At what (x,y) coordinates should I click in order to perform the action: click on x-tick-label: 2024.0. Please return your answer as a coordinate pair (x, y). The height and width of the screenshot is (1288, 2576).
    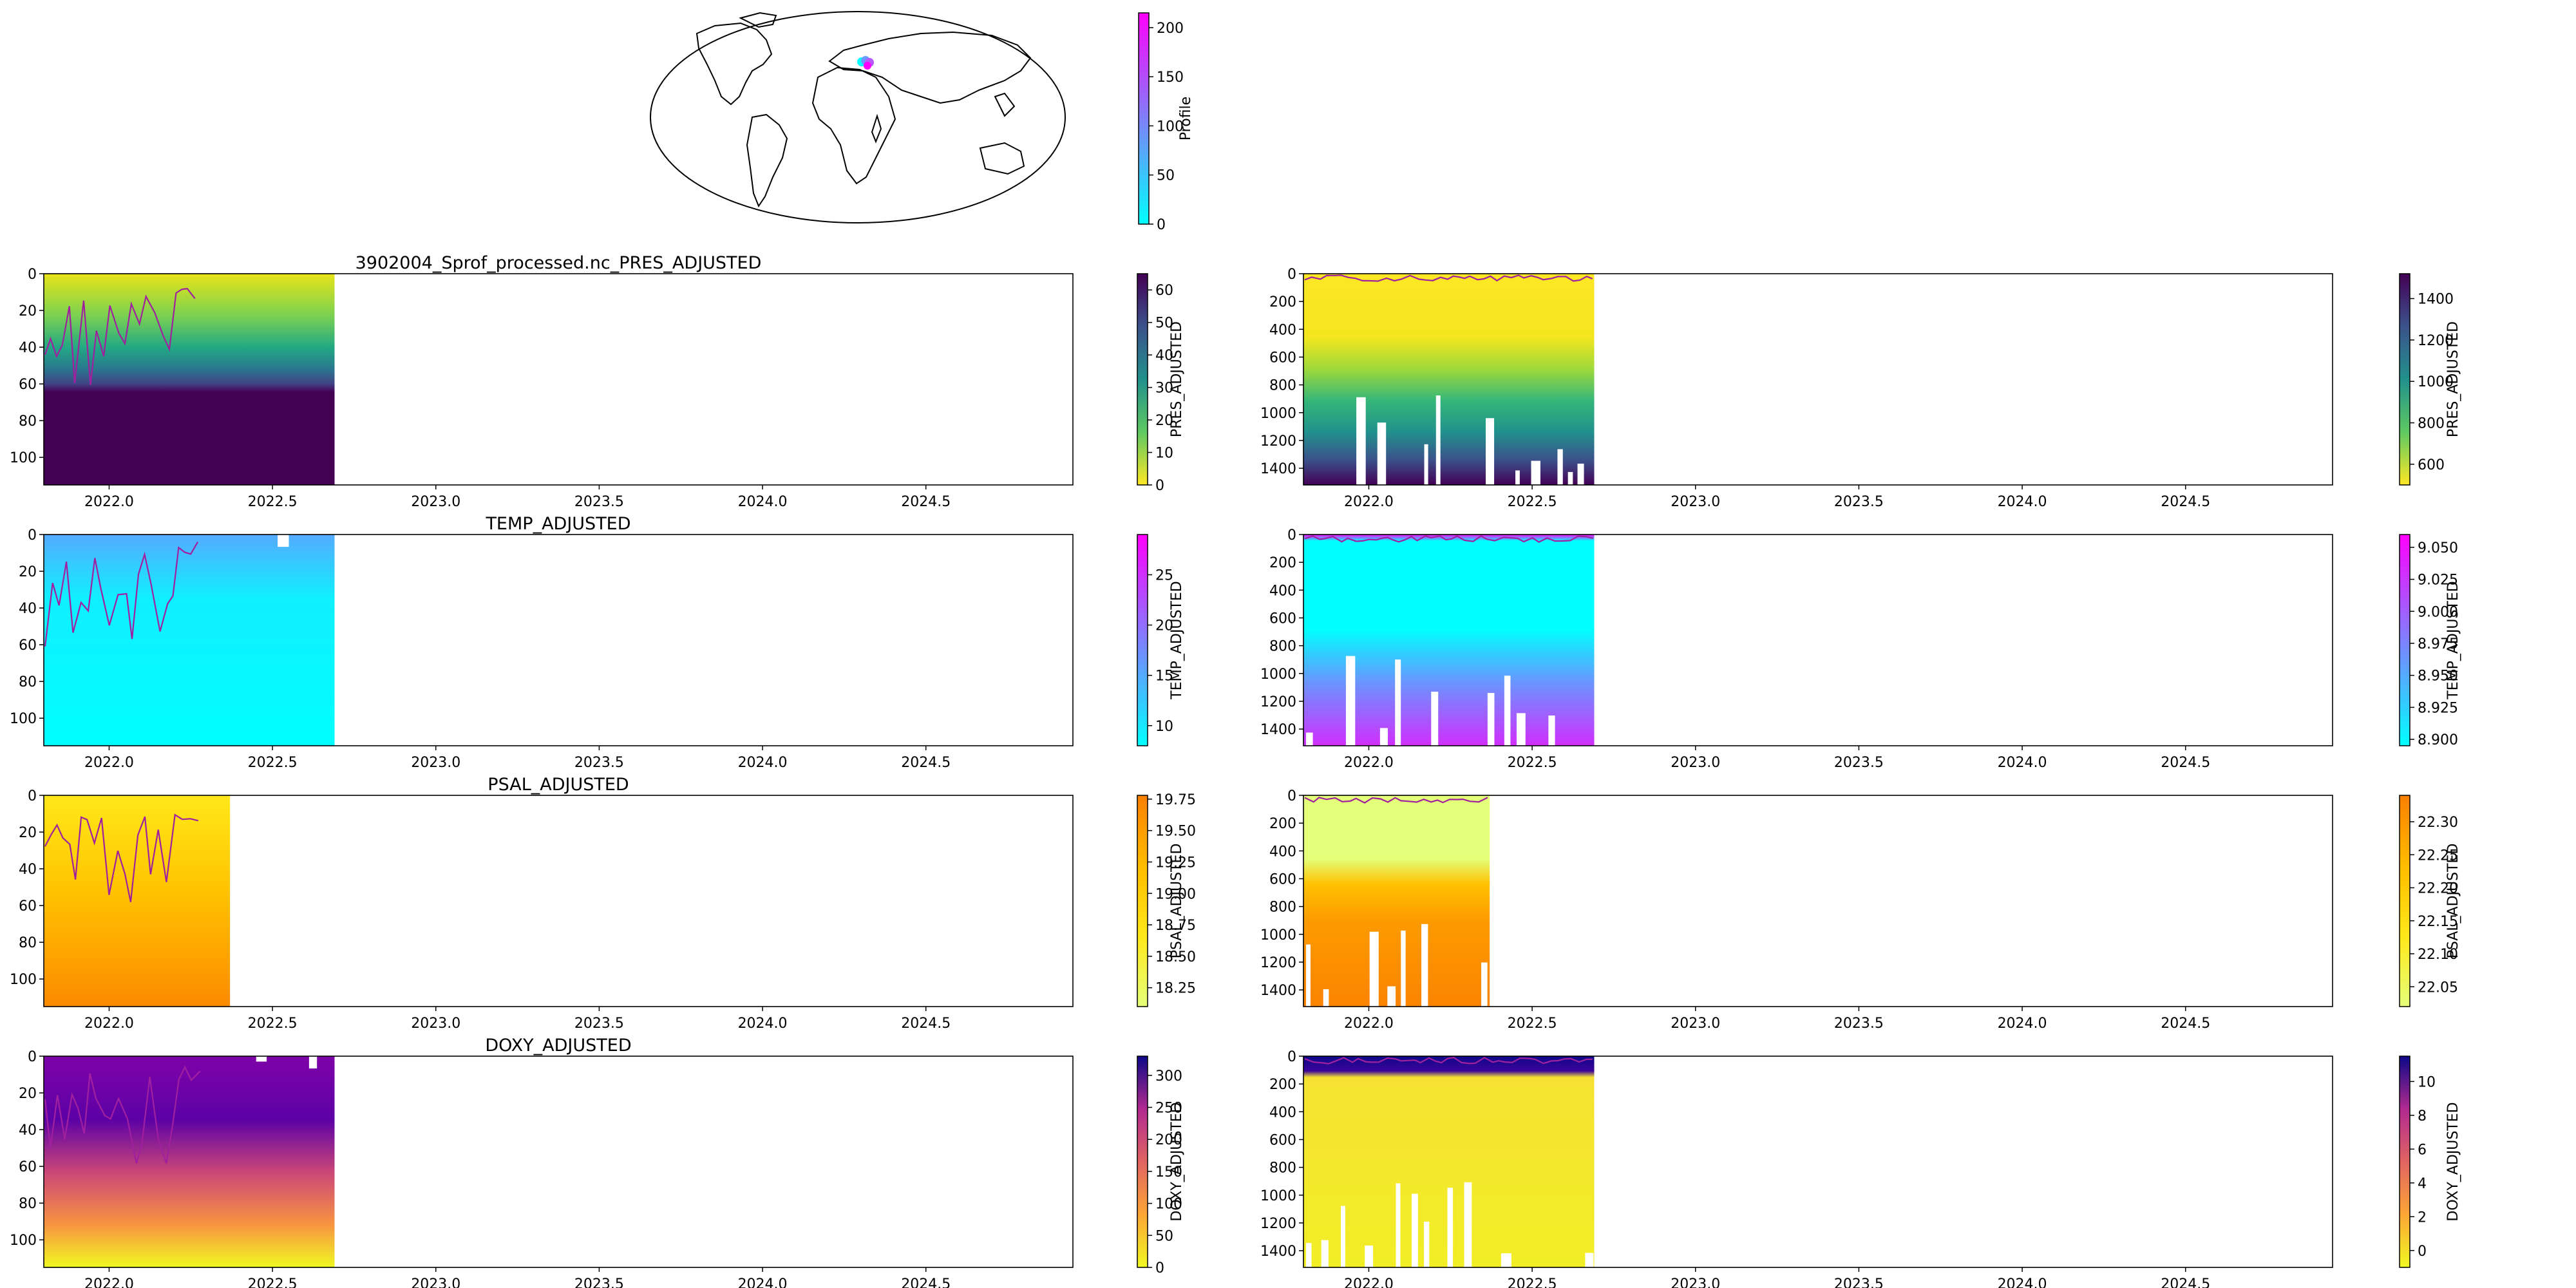
    Looking at the image, I should click on (2022, 502).